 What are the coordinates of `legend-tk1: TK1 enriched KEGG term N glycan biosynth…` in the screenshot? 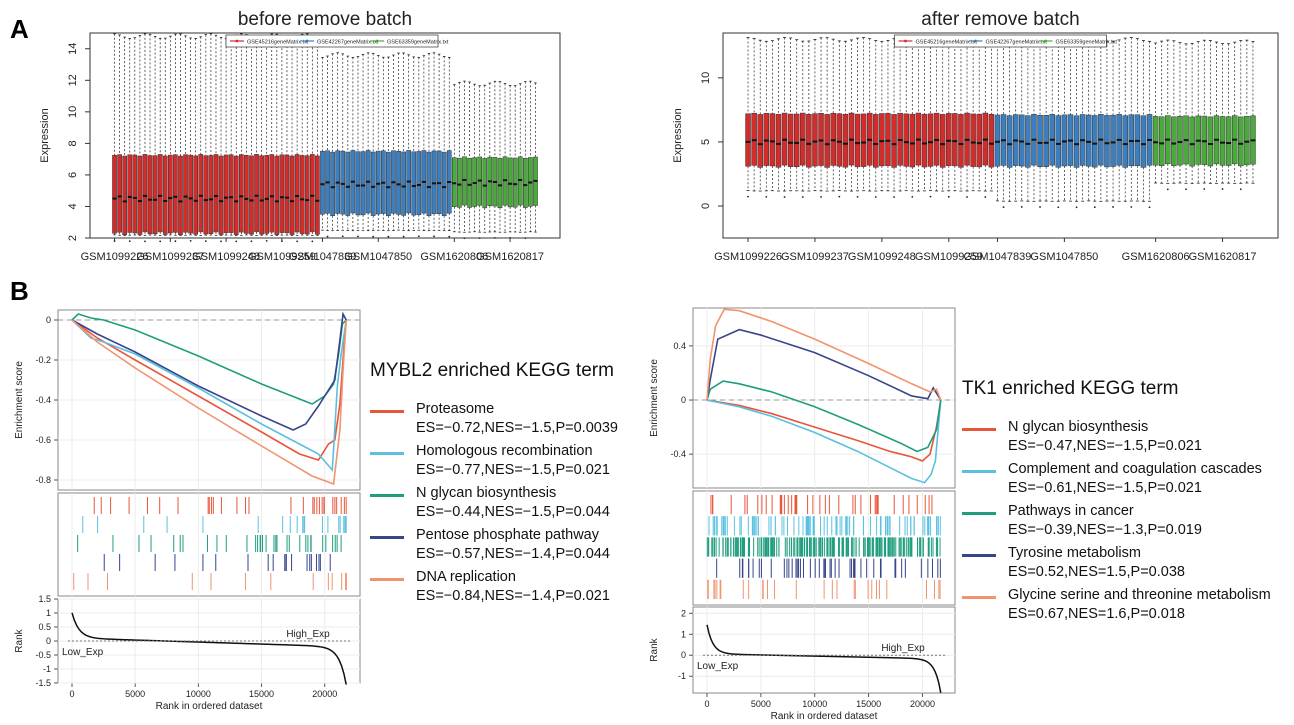 It's located at (1116, 503).